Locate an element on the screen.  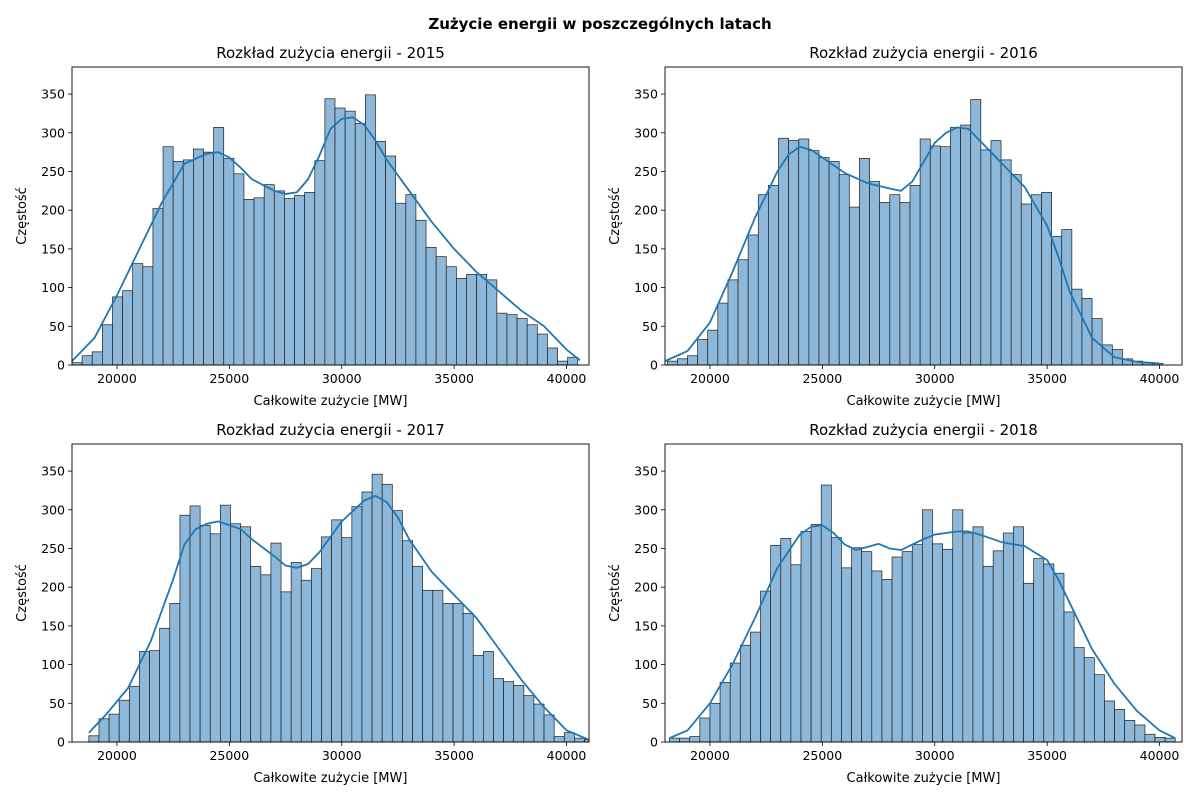
x-ticks-2015: 20000 25000 30000 35000 40000 is located at coordinates (341, 375).